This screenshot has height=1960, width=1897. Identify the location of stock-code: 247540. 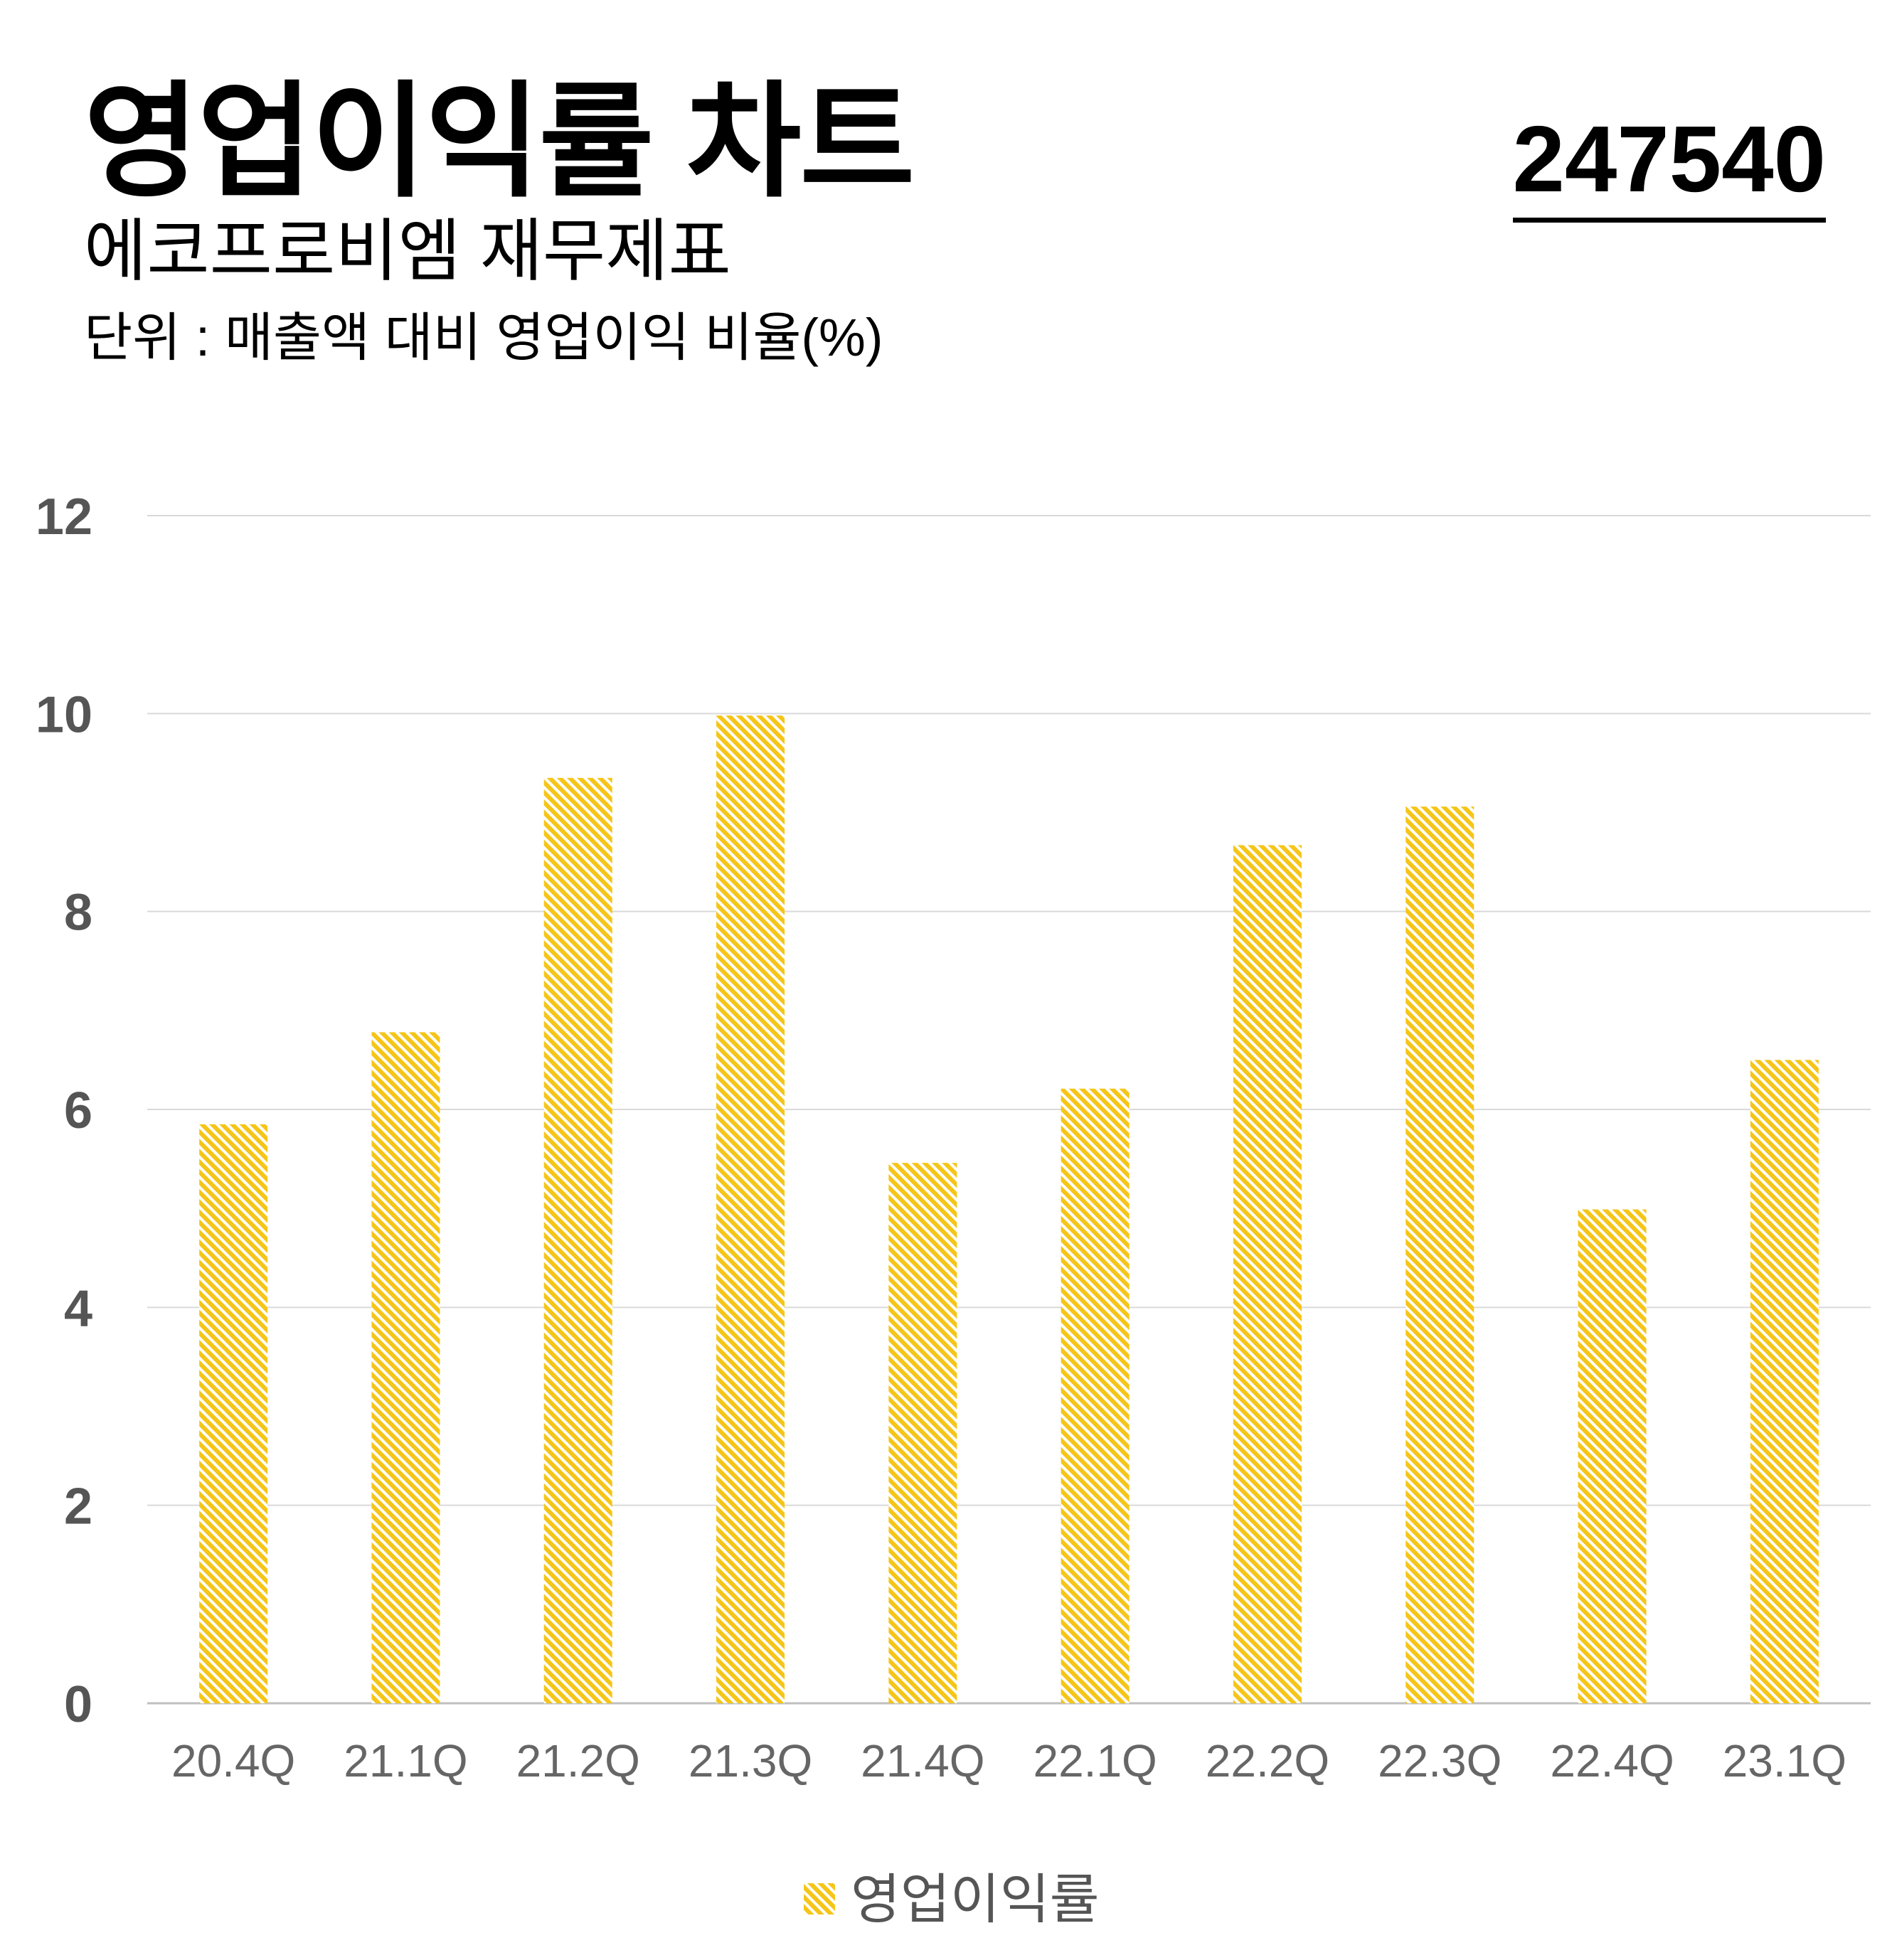
(1669, 167).